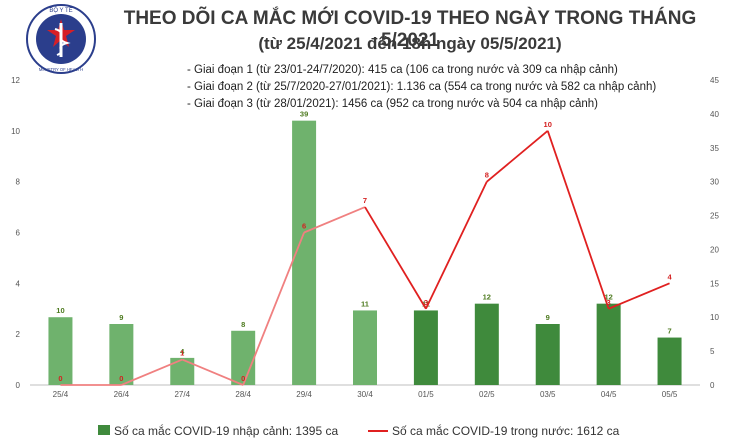  What do you see at coordinates (182, 394) in the screenshot?
I see `x-tick-label: 27/4` at bounding box center [182, 394].